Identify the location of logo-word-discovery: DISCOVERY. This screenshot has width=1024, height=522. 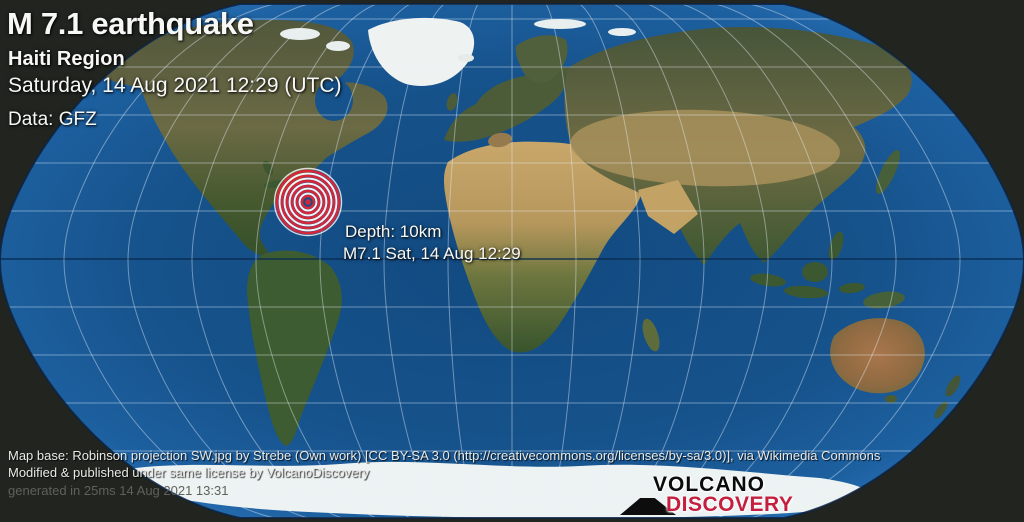
(730, 504).